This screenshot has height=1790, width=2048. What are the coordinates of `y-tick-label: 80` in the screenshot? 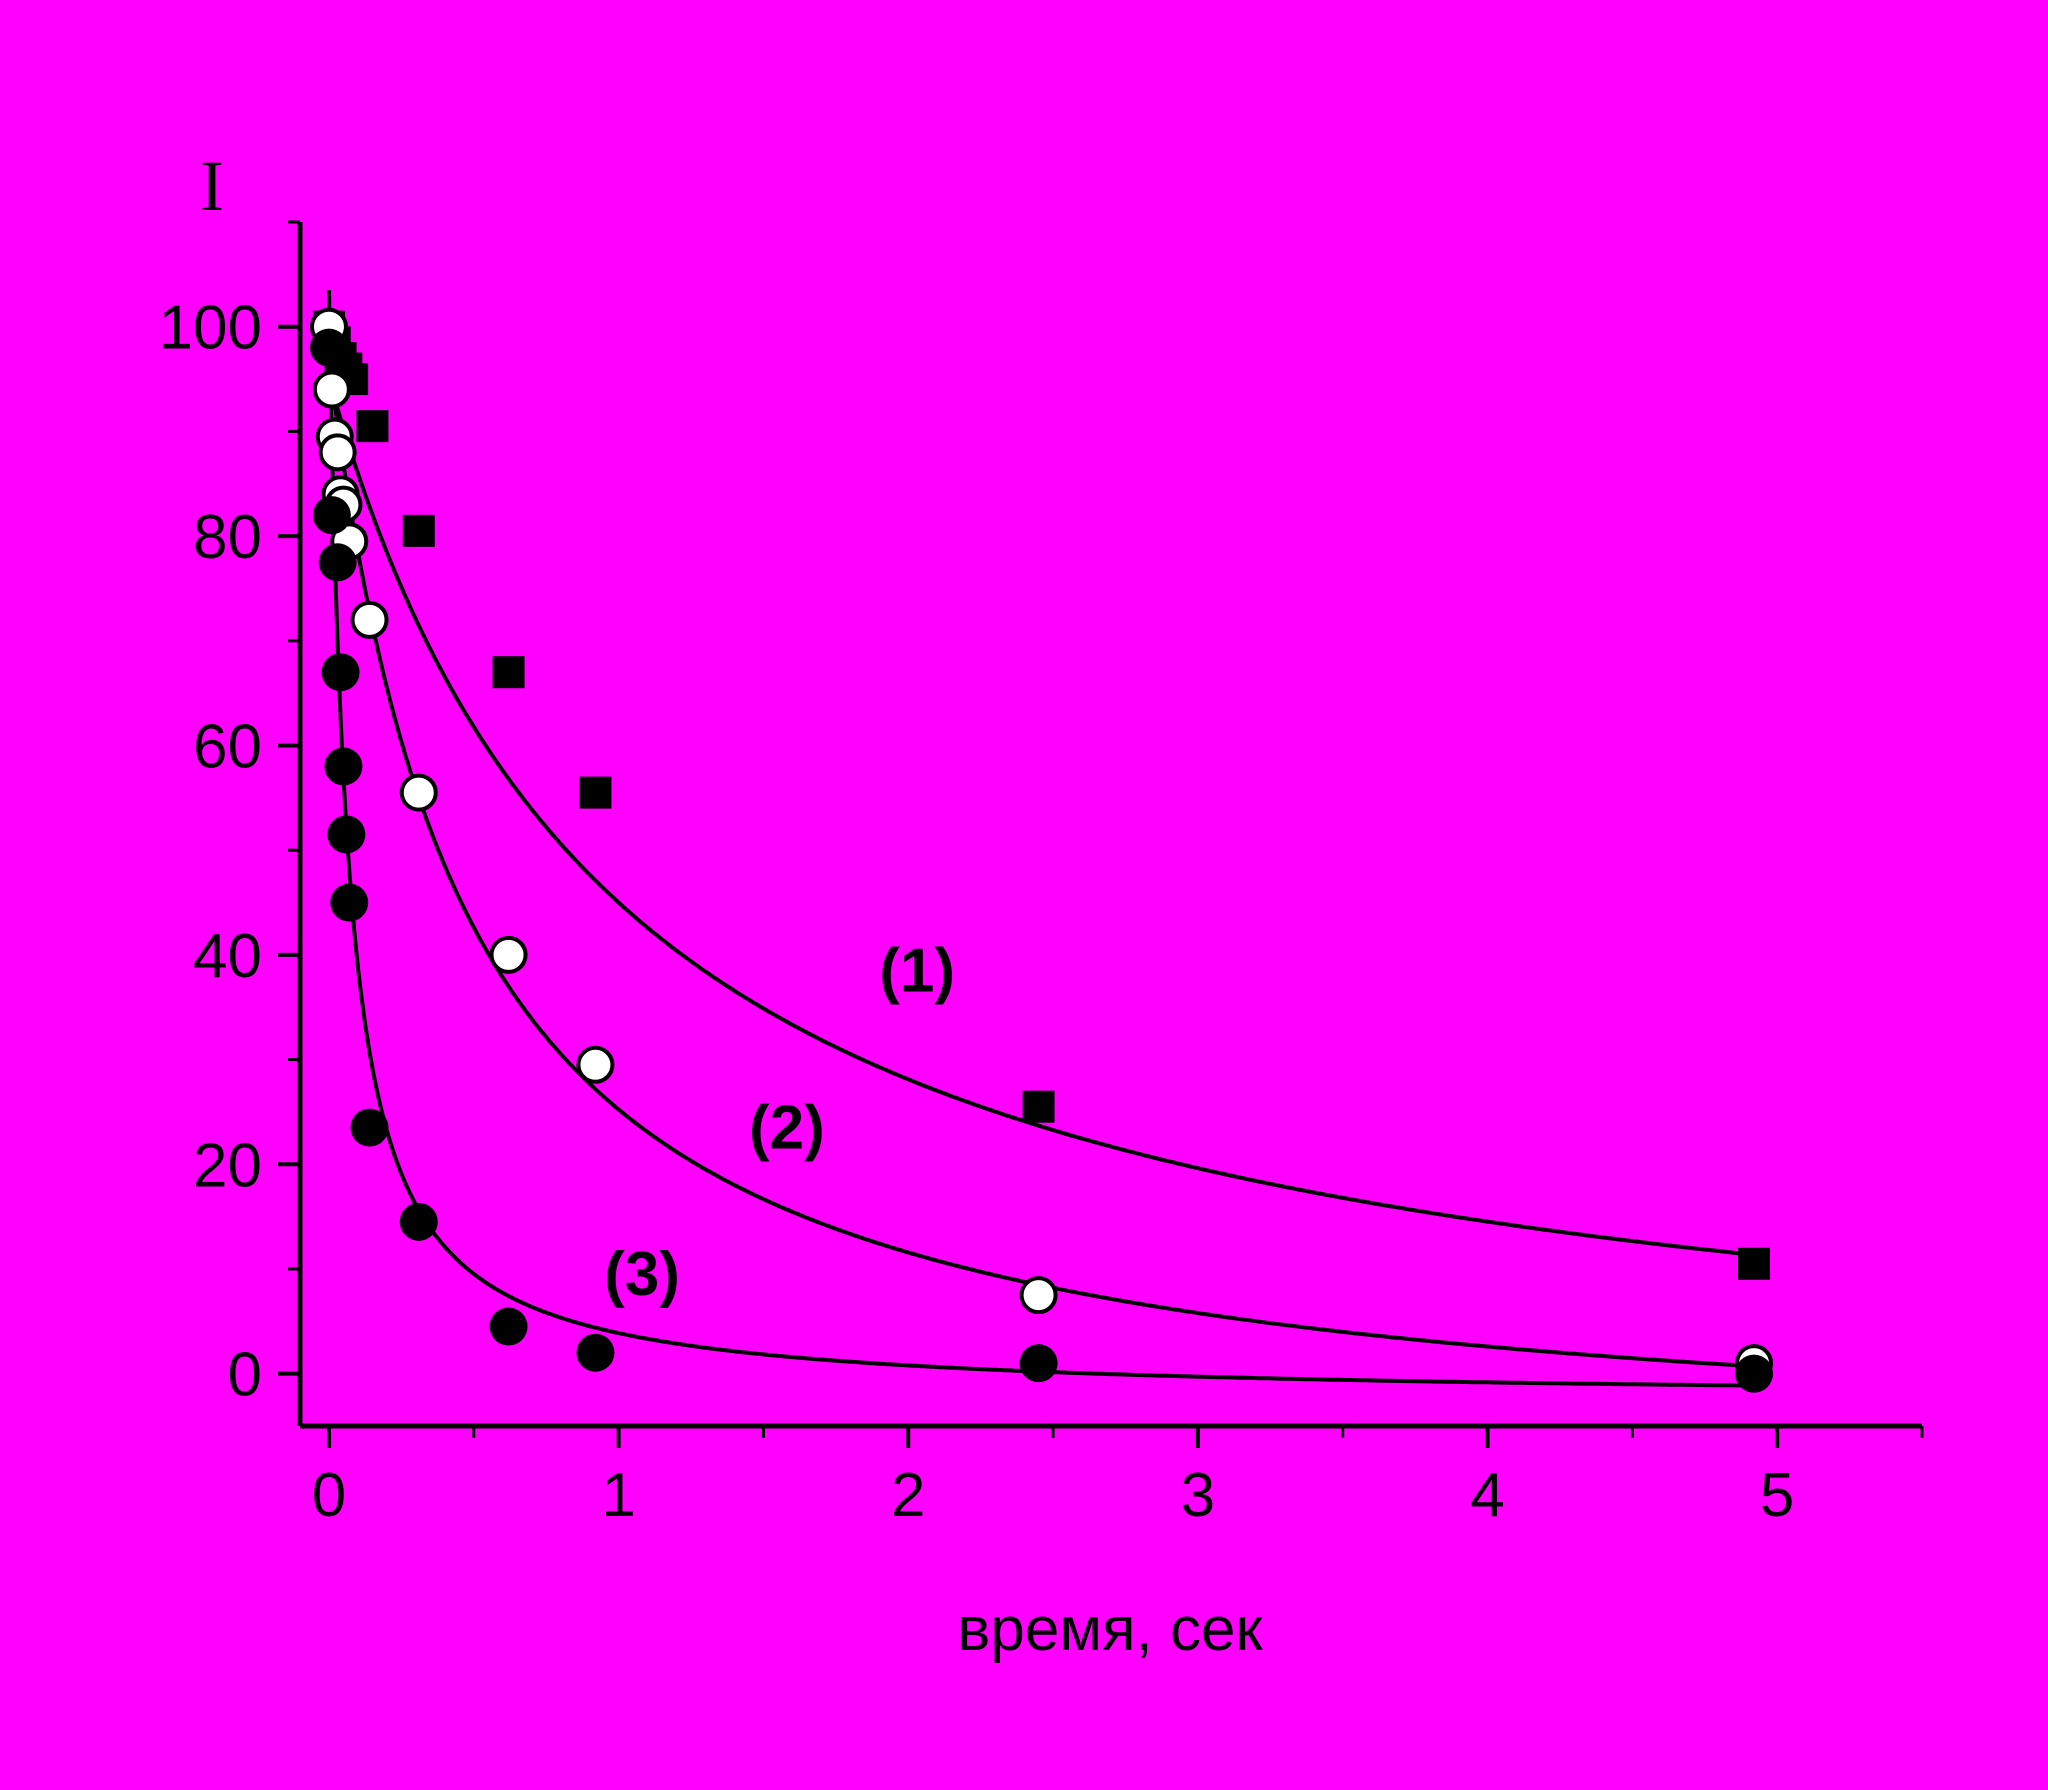 It's located at (227, 537).